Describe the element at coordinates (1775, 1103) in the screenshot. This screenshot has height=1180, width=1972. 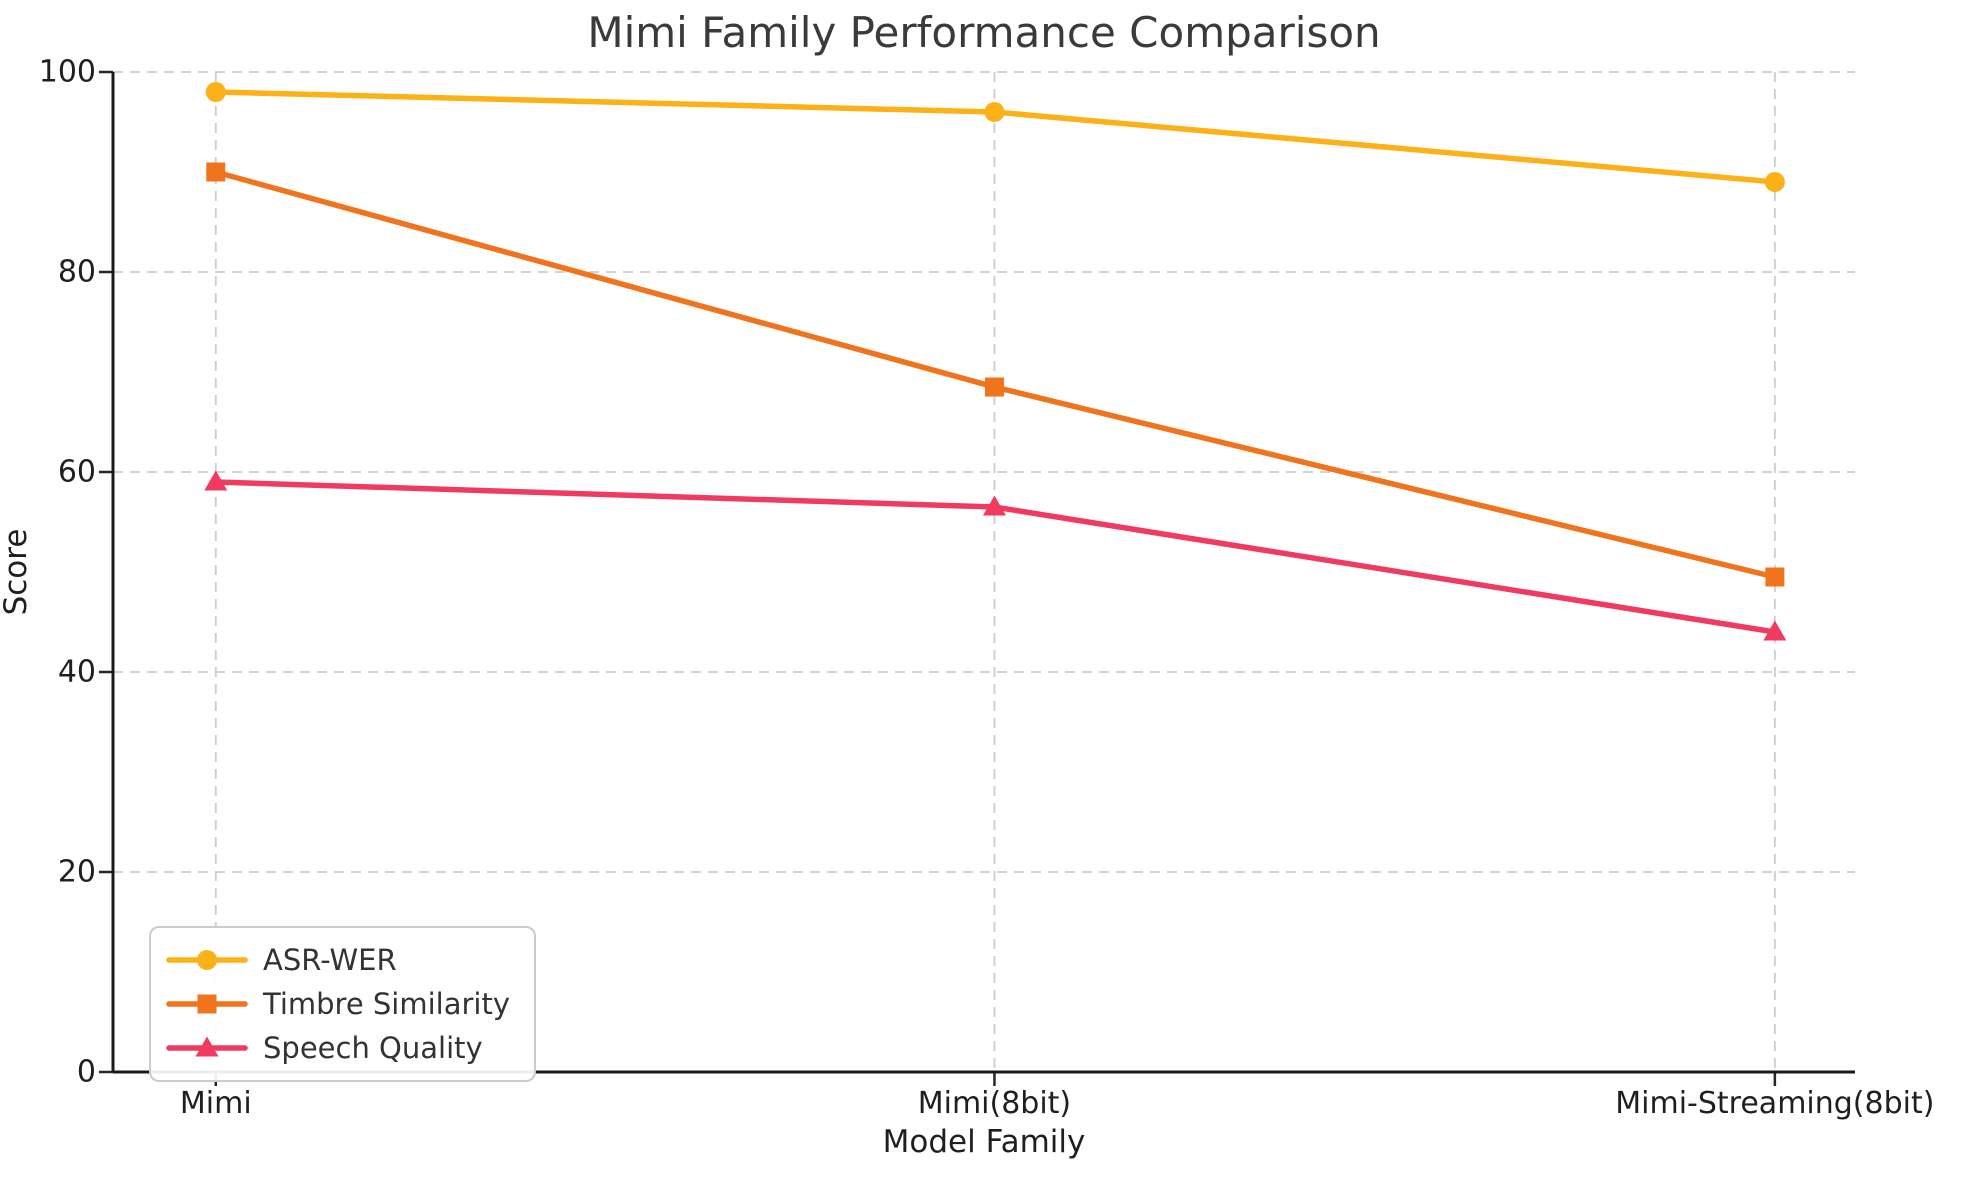
I see `x-tick-label: Mimi-Streaming(8bit)` at that location.